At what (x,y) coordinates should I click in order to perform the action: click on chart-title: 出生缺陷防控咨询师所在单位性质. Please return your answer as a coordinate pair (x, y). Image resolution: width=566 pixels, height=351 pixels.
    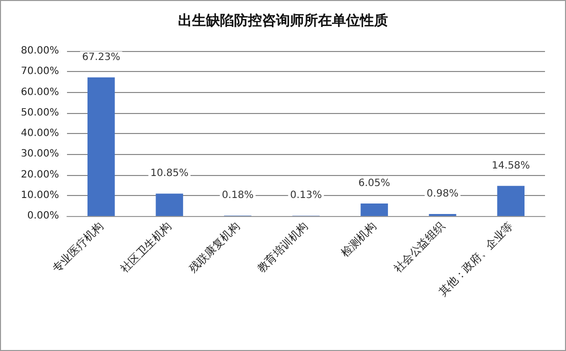
    Looking at the image, I should click on (283, 20).